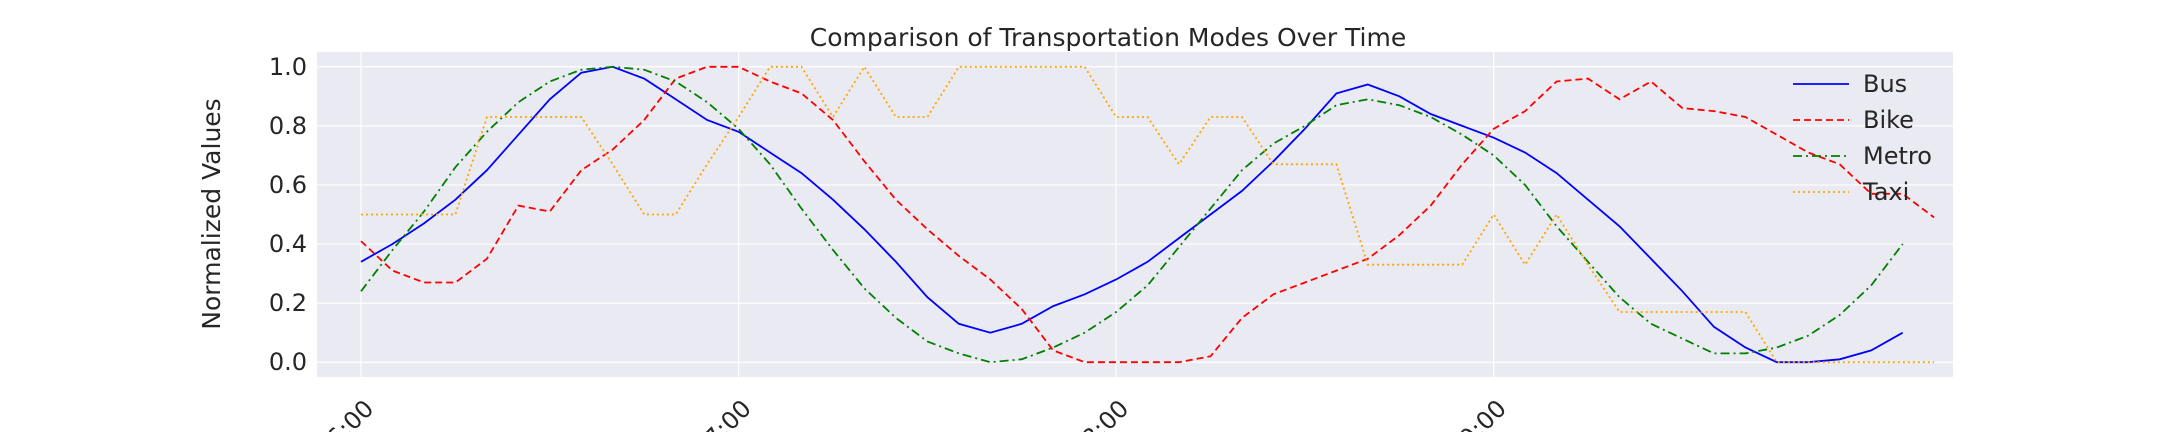 Image resolution: width=2160 pixels, height=432 pixels. Describe the element at coordinates (1105, 413) in the screenshot. I see `x-tick-label: 8:00` at that location.